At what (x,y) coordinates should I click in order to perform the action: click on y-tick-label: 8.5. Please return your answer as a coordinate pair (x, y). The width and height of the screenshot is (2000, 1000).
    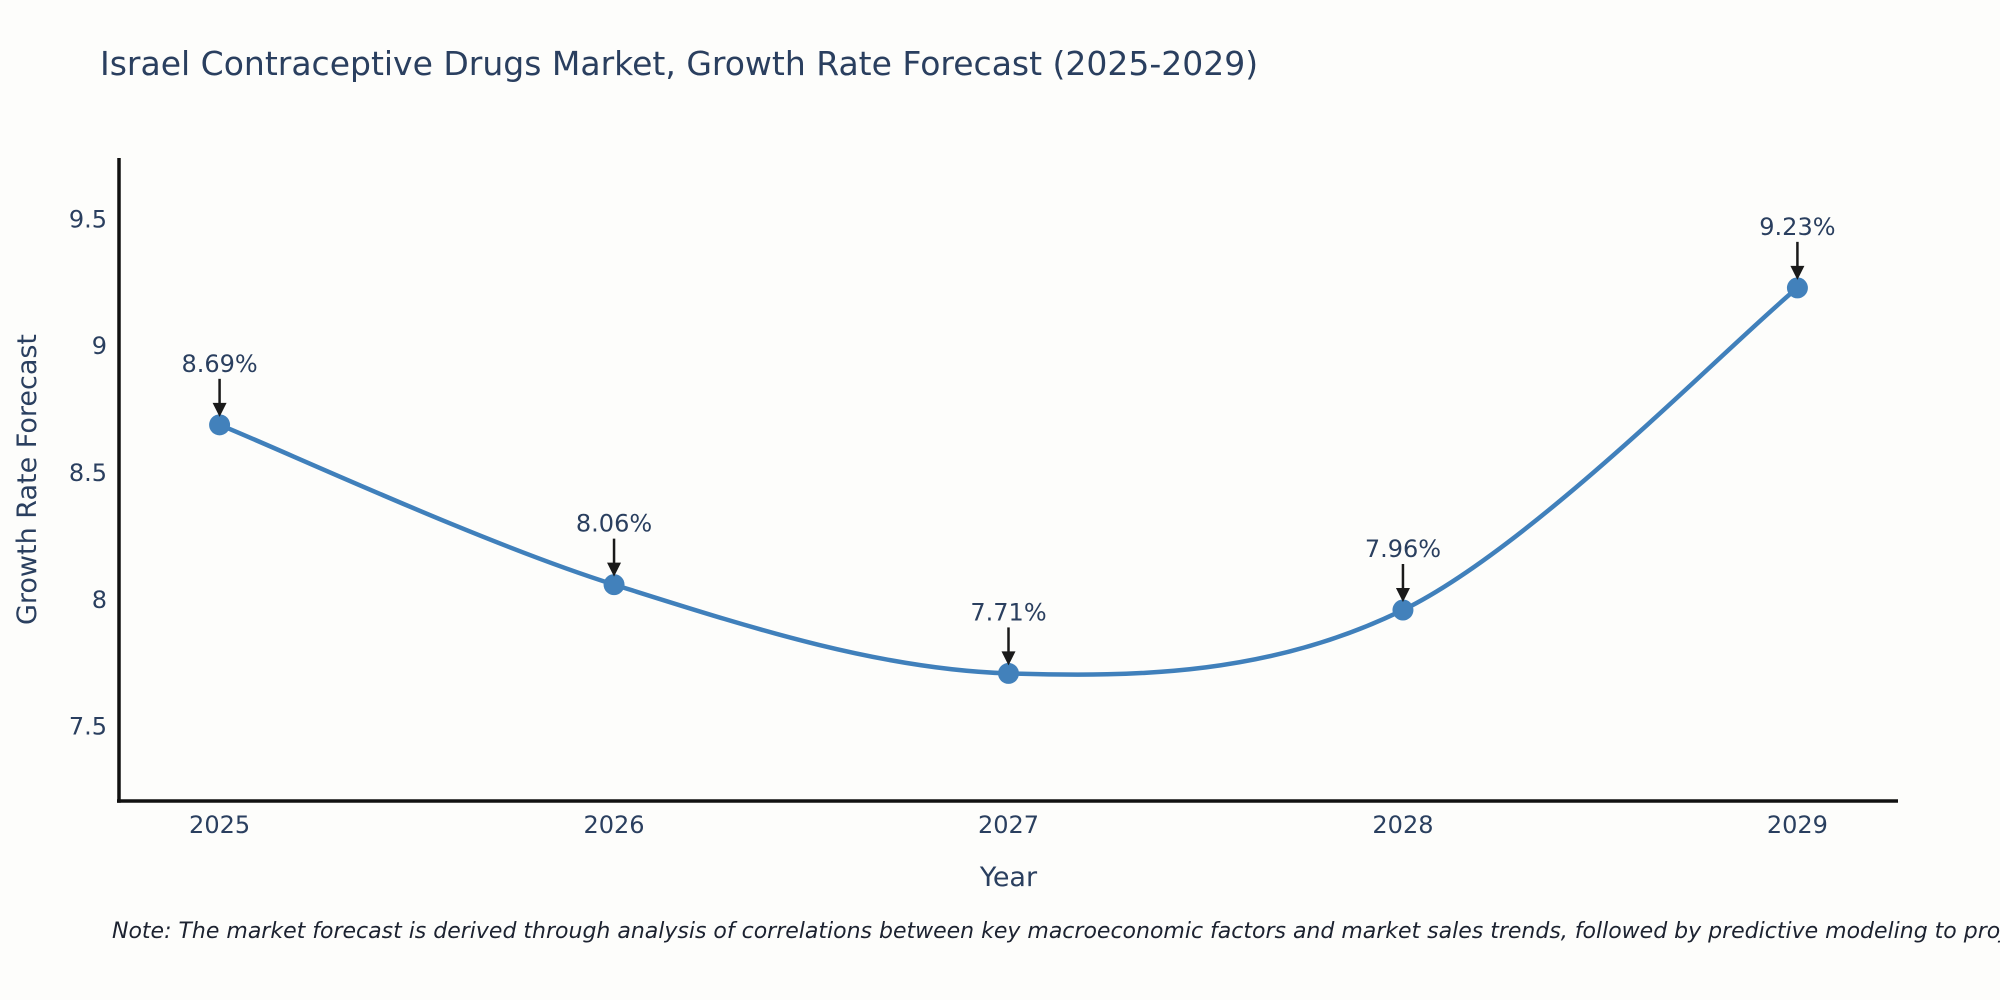
    Looking at the image, I should click on (88, 473).